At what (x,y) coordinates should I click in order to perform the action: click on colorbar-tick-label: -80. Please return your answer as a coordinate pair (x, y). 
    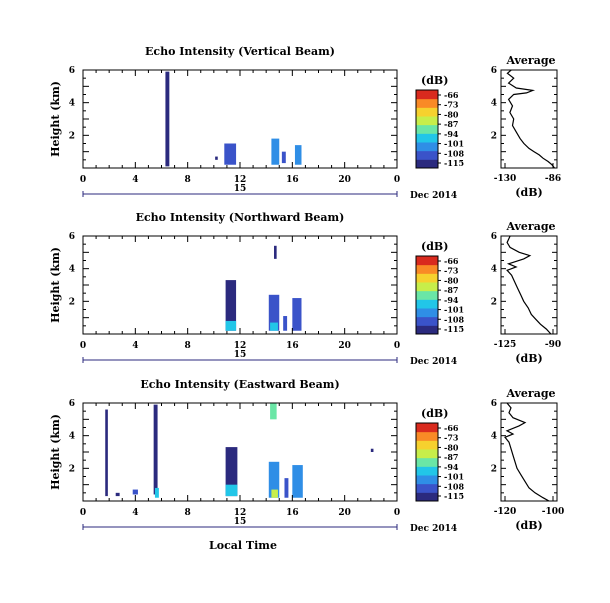
    Looking at the image, I should click on (451, 447).